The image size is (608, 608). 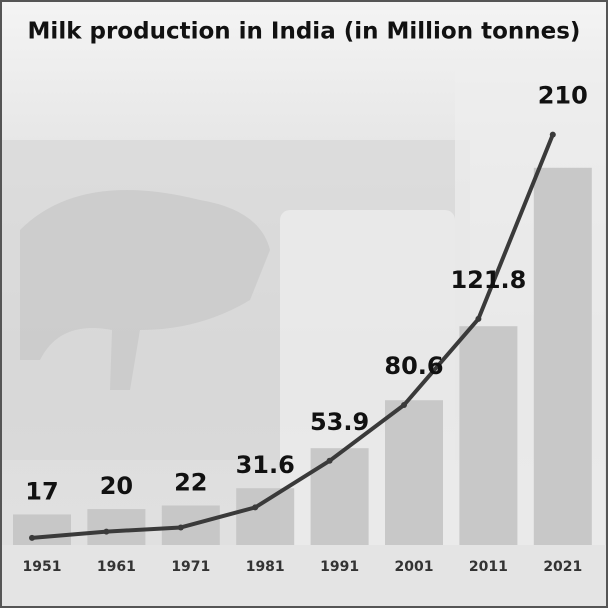 What do you see at coordinates (488, 567) in the screenshot?
I see `x-tick-label: 2011` at bounding box center [488, 567].